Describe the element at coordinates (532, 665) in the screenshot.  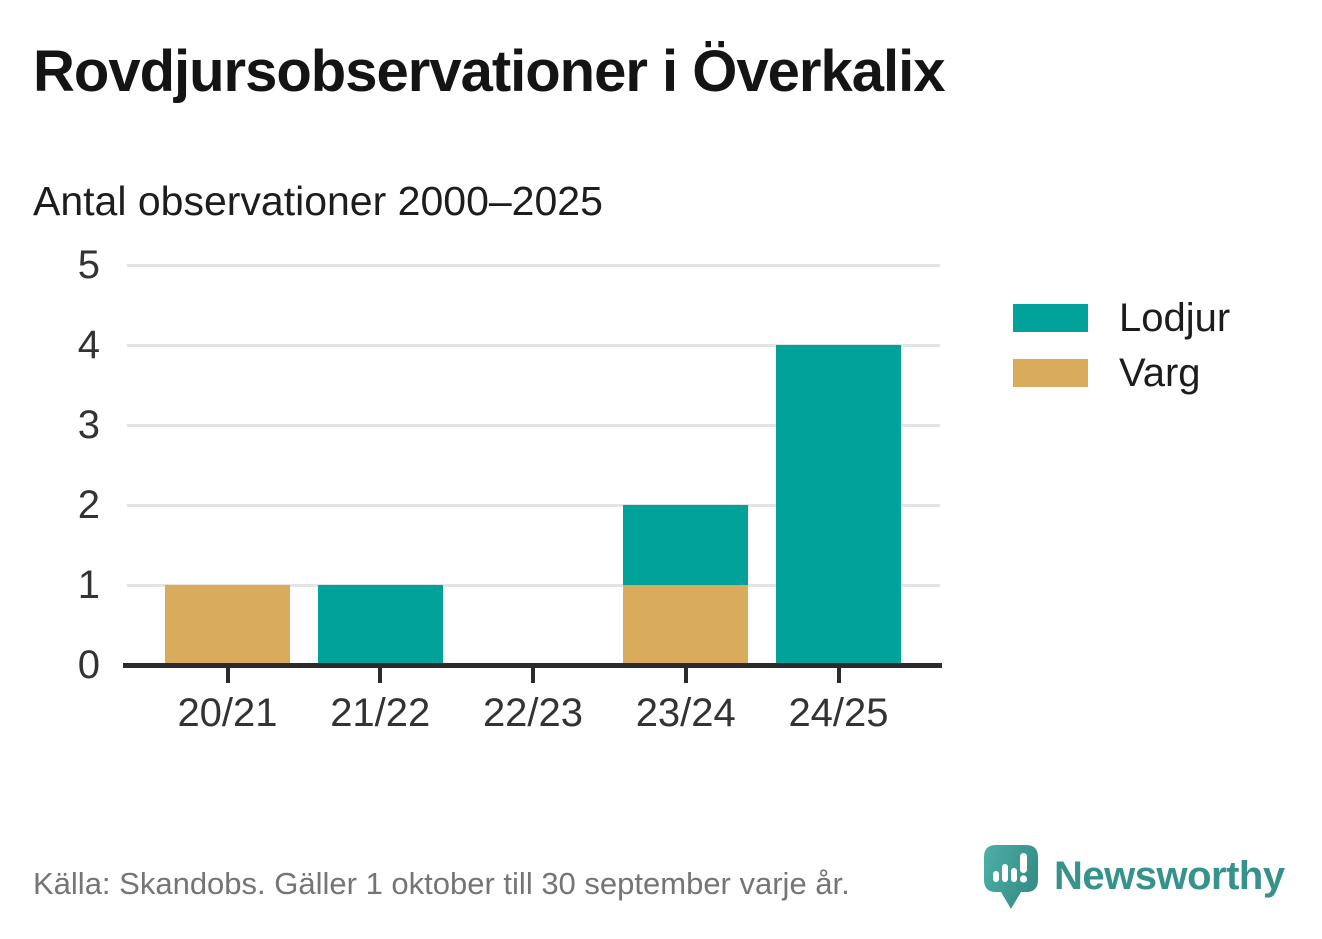
I see `x-axis-line` at that location.